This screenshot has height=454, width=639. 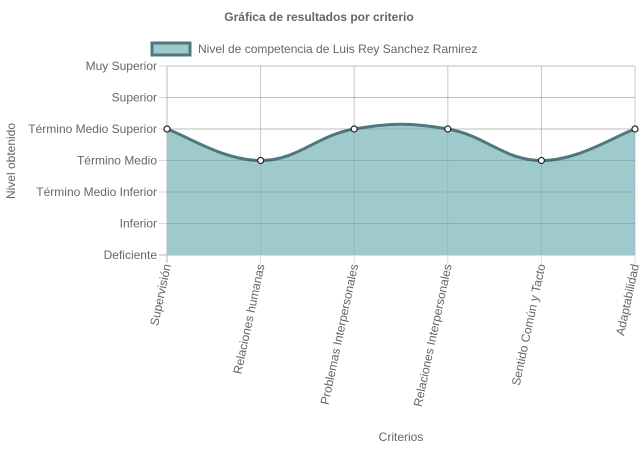 I want to click on chart-title: Gráfica de resultados por criterio, so click(x=318, y=17).